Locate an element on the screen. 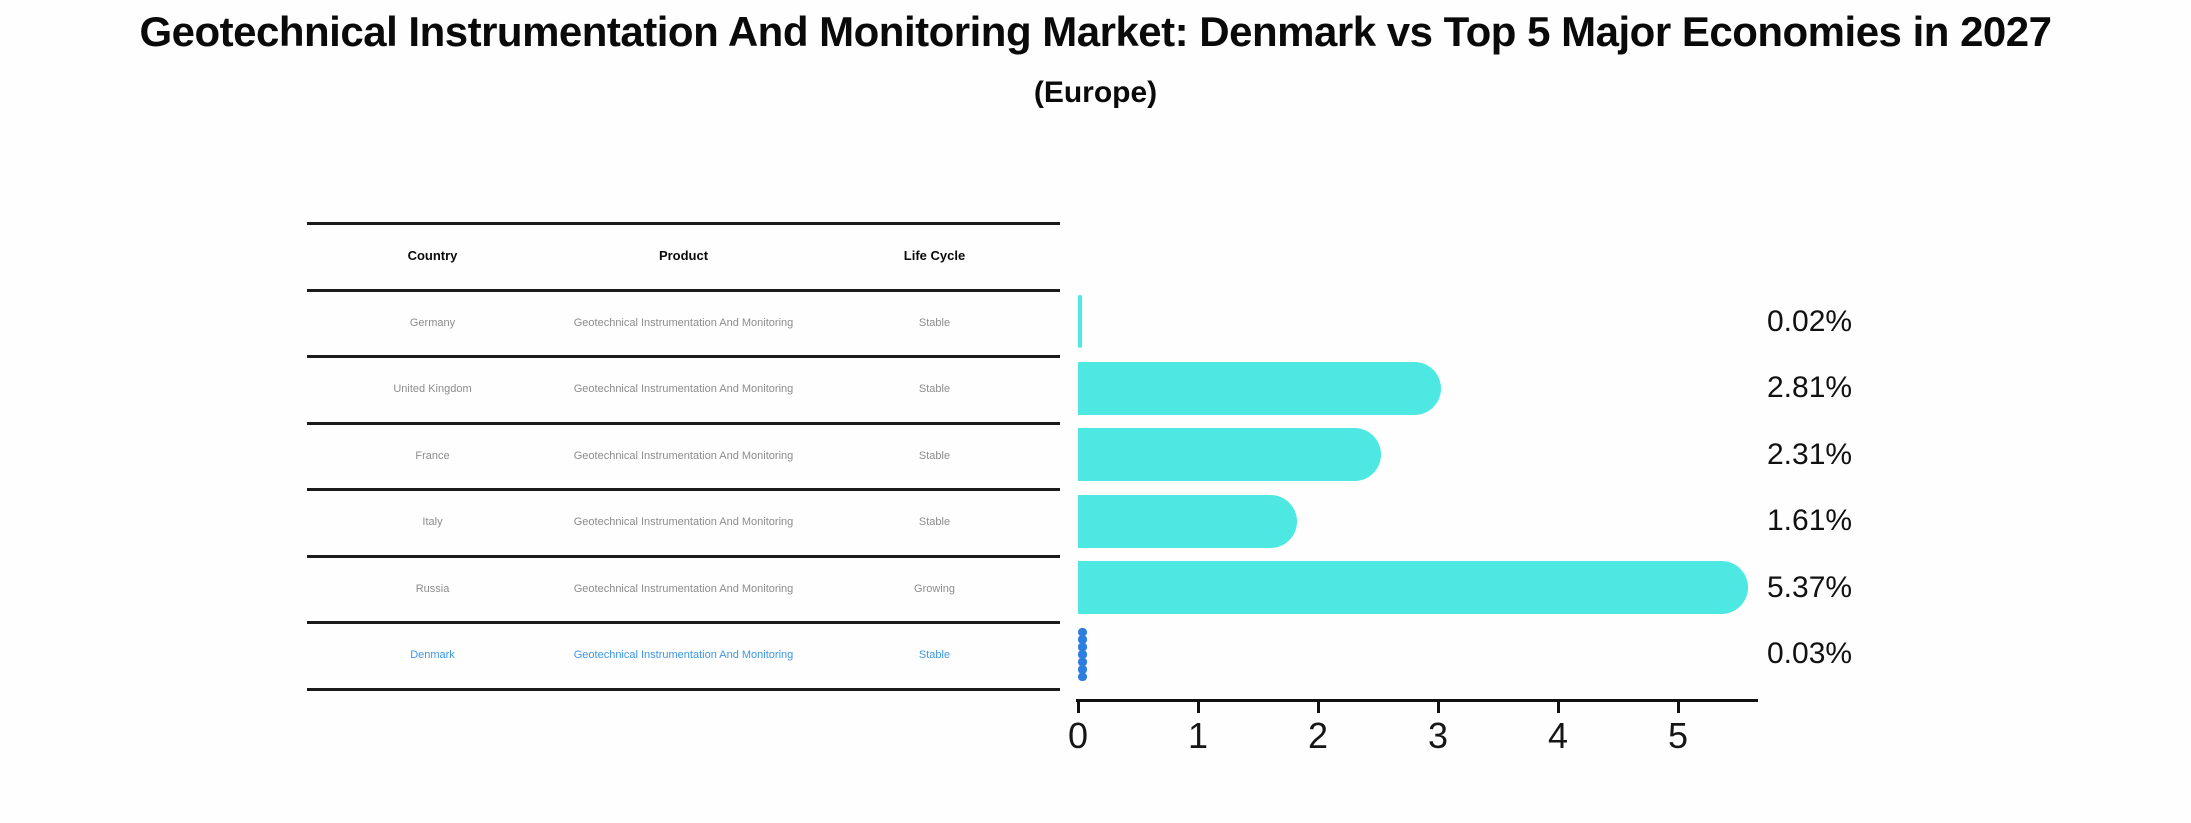 Image resolution: width=2191 pixels, height=823 pixels. bar-value-label: 2.81% is located at coordinates (1810, 388).